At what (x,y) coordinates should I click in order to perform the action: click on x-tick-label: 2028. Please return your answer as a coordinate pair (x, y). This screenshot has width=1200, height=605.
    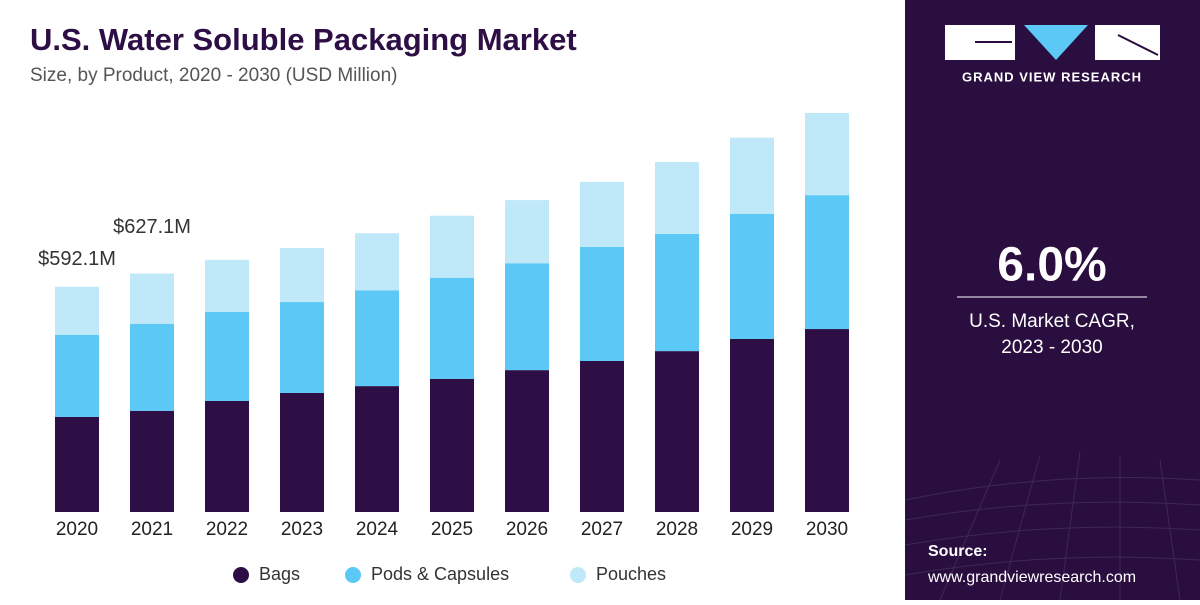
    Looking at the image, I should click on (677, 529).